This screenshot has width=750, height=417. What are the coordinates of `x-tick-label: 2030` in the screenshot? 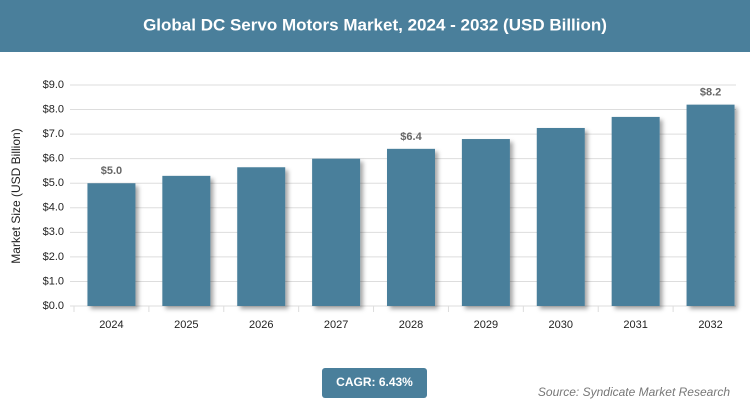 It's located at (561, 325).